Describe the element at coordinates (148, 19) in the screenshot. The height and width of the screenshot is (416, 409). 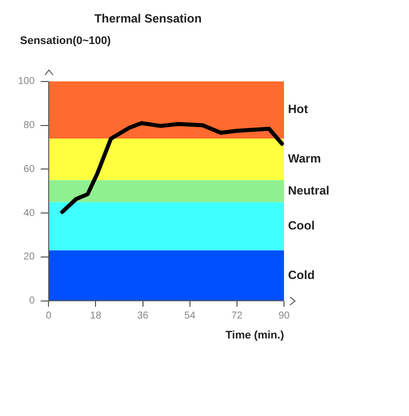
I see `chart-title: Thermal Sensation` at that location.